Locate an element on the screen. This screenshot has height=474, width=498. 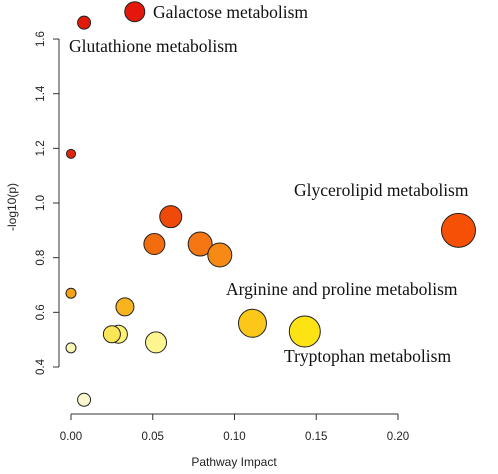
x-axis-title: Pathway Impact is located at coordinates (234, 462).